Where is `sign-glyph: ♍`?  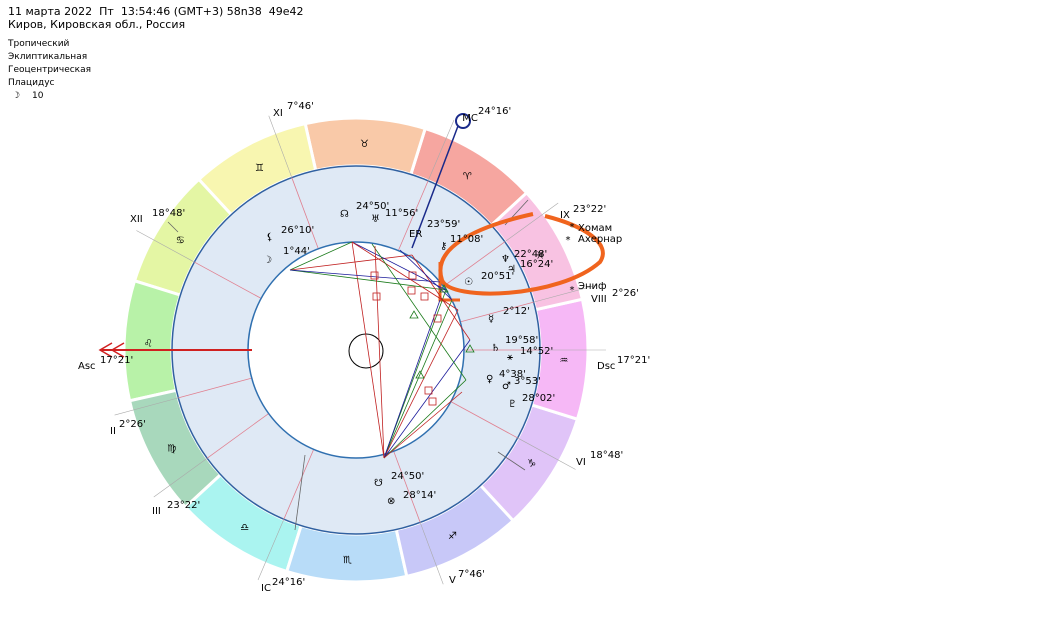
sign-glyph: ♍ is located at coordinates (171, 449).